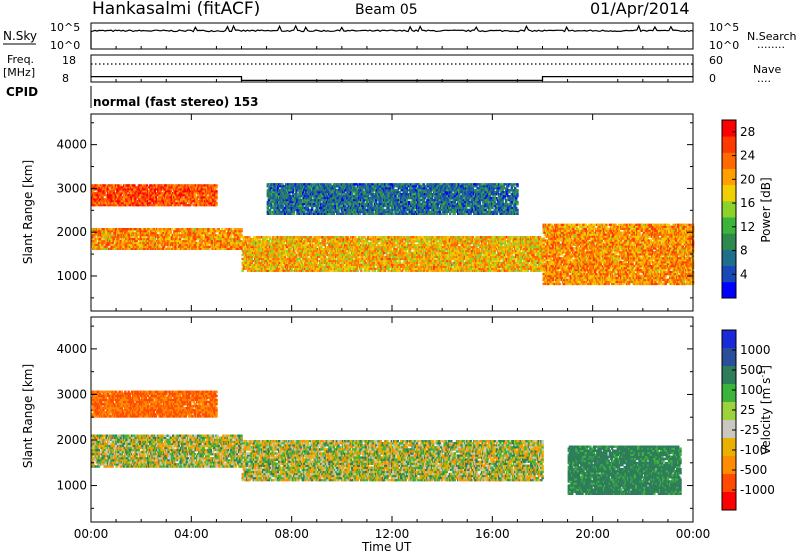 The image size is (800, 554). What do you see at coordinates (724, 27) in the screenshot?
I see `nsky-tick-top-right: 10^5` at bounding box center [724, 27].